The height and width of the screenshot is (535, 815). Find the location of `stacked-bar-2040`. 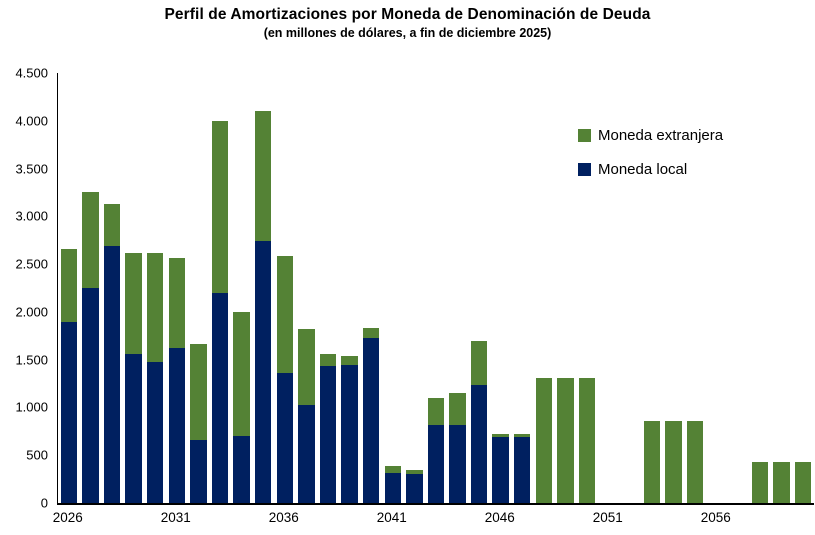

stacked-bar-2040 is located at coordinates (371, 415).